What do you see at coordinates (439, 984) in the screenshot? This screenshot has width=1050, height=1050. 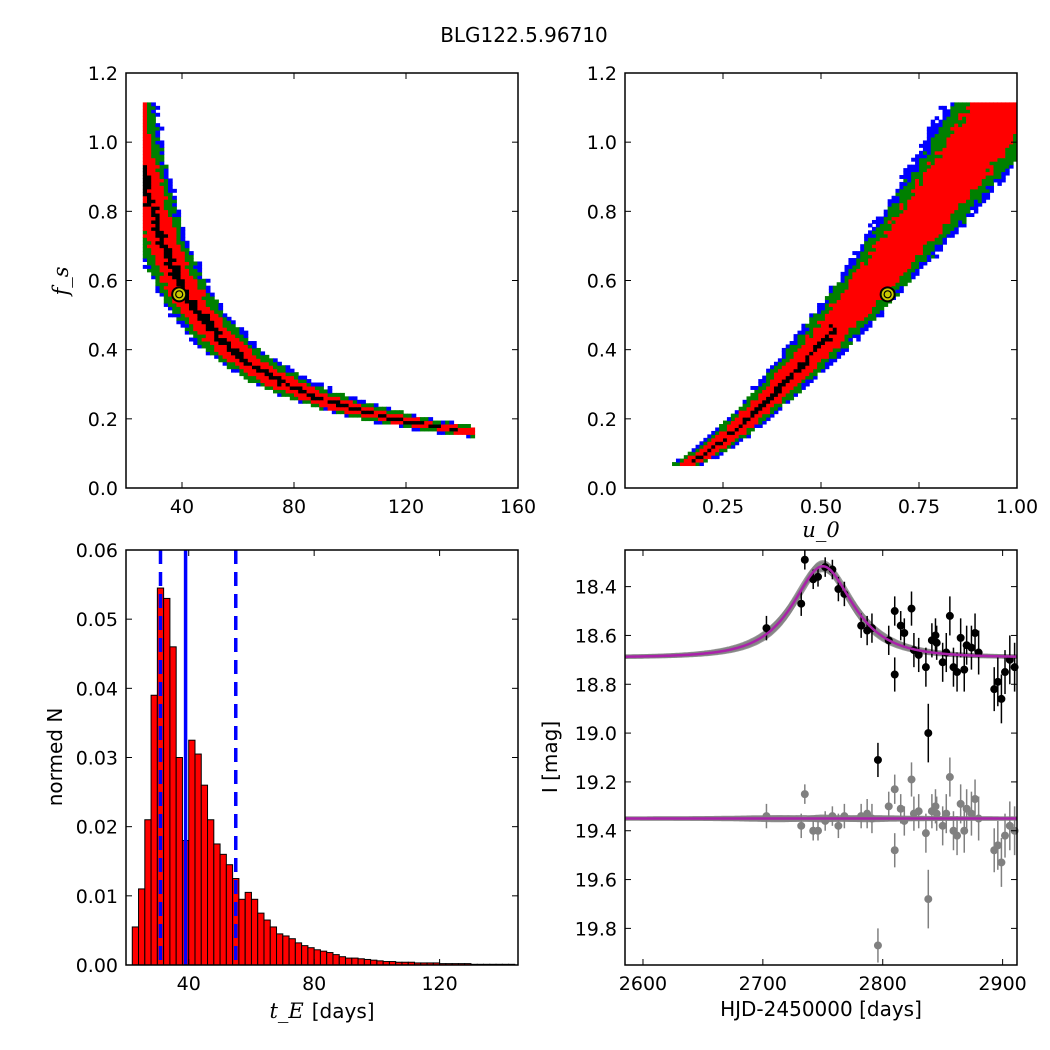 I see `p3-xtick-label: 120` at bounding box center [439, 984].